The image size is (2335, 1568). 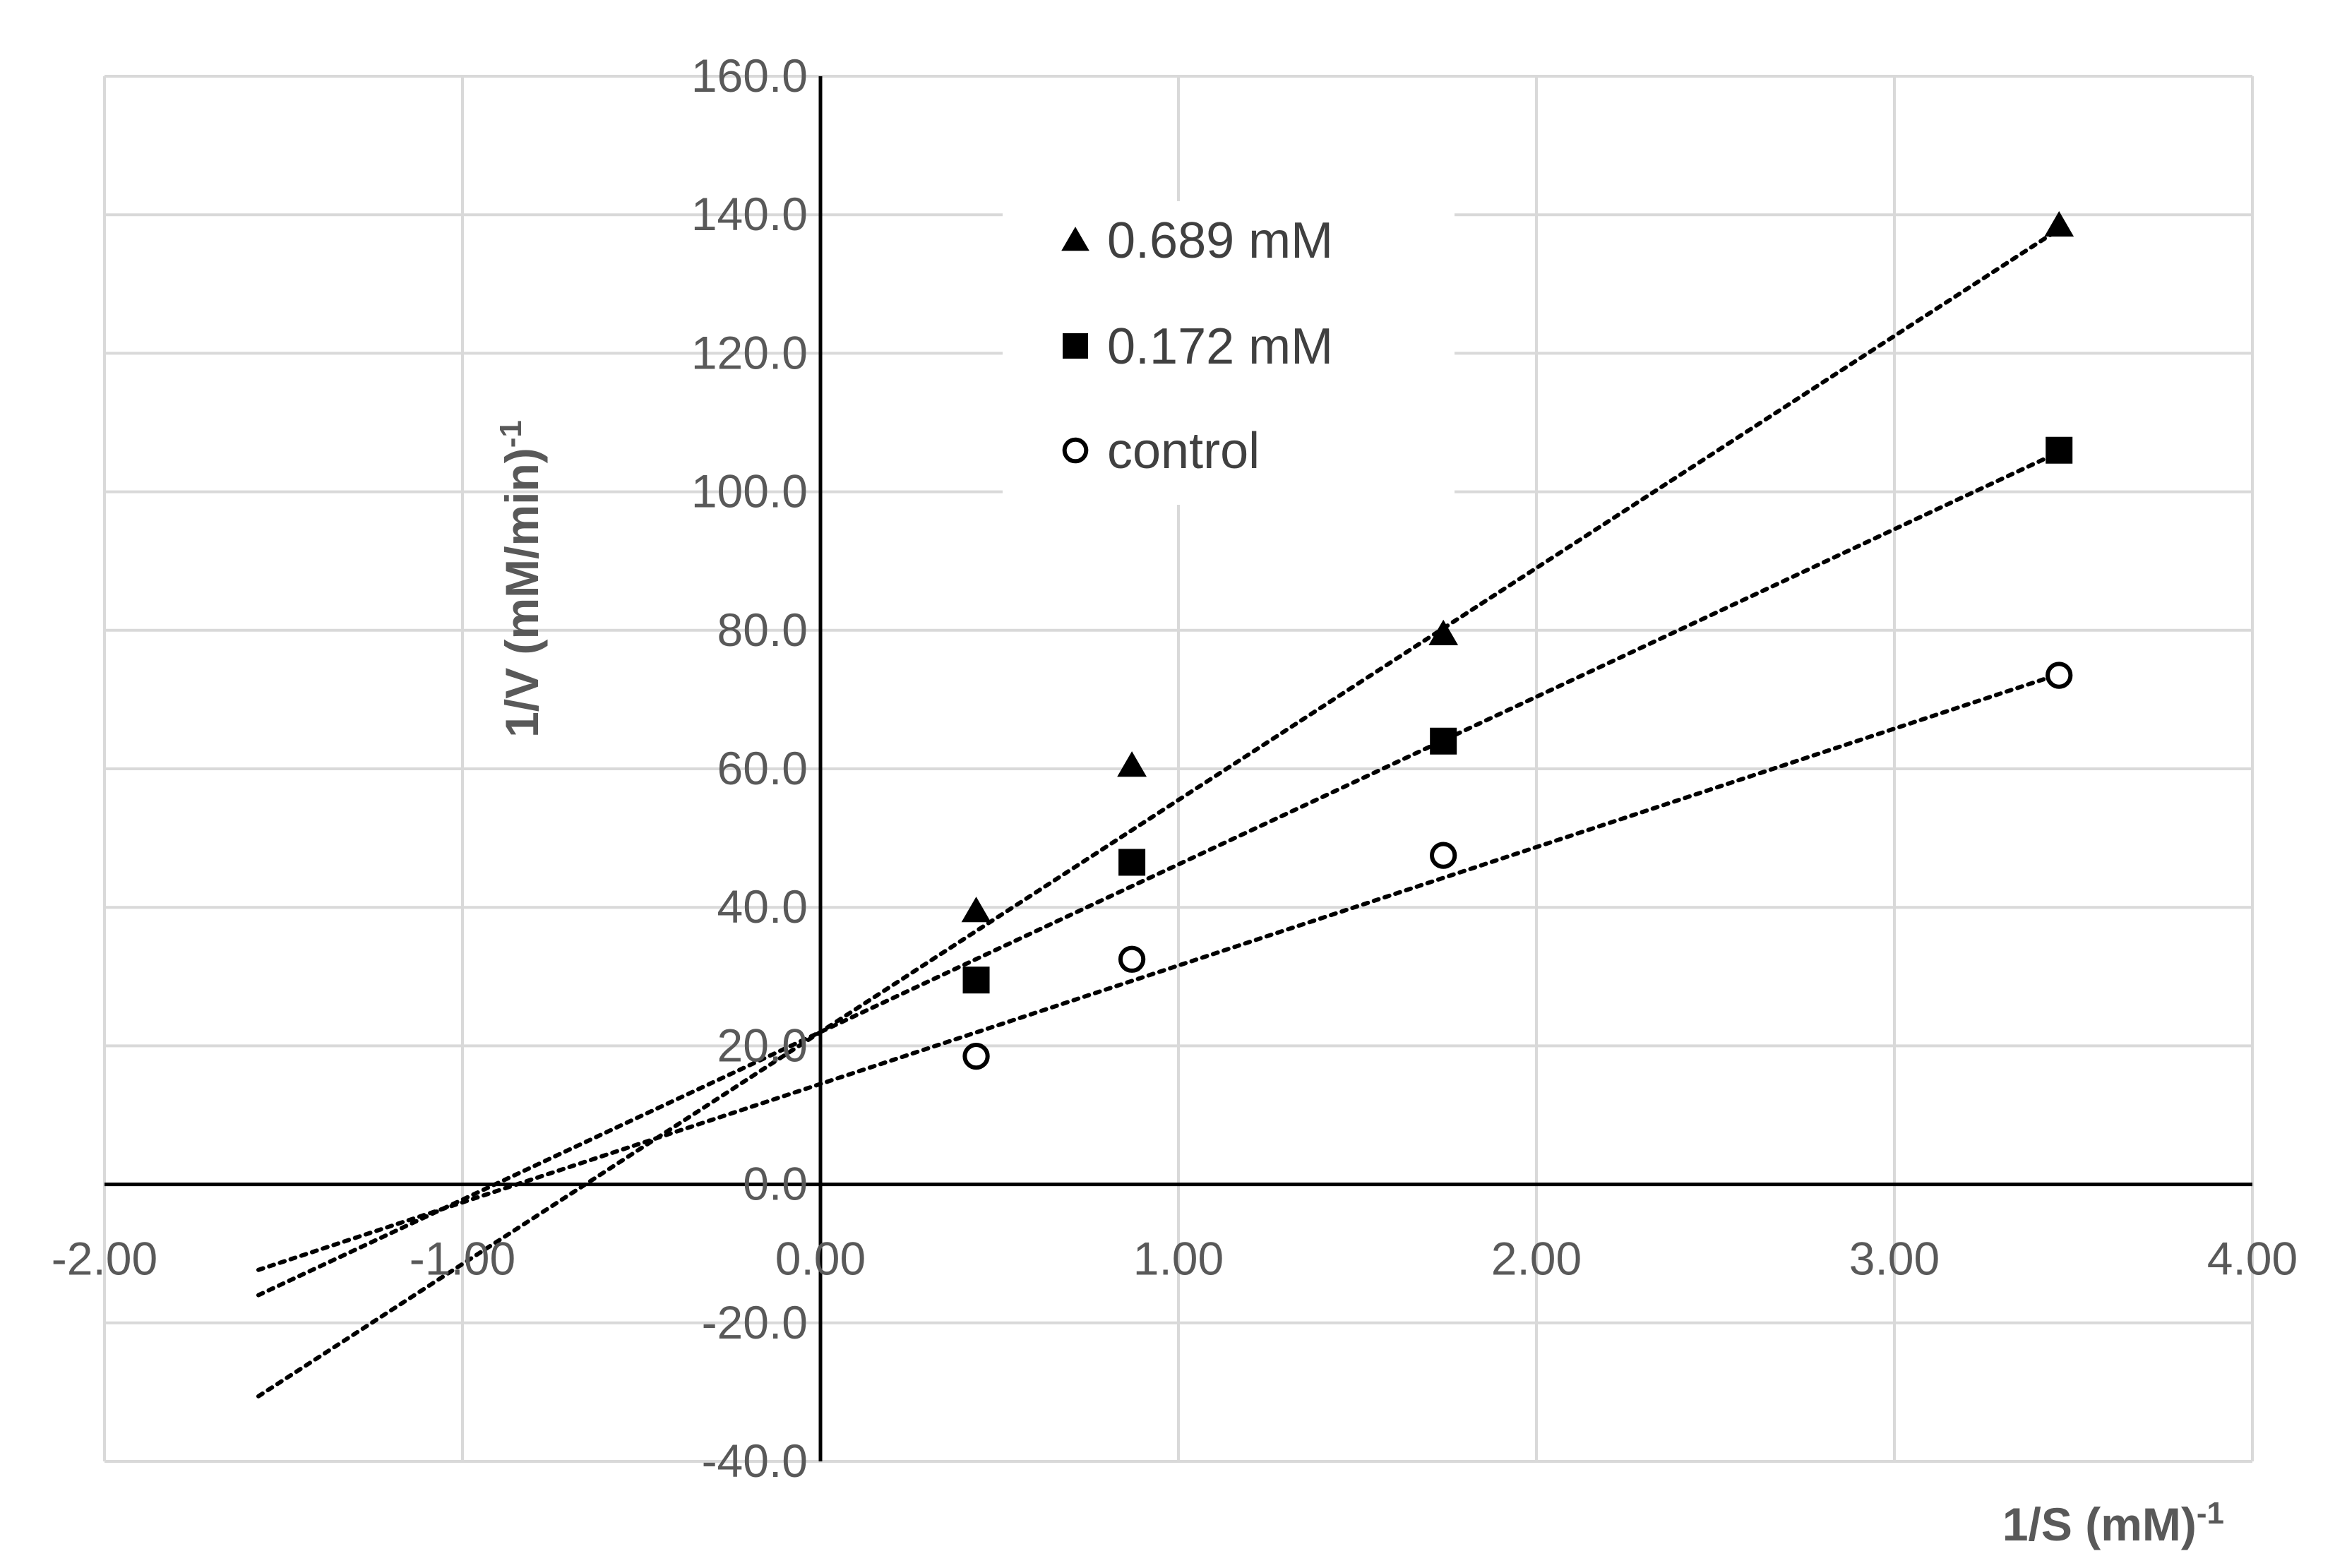 What do you see at coordinates (1179, 1259) in the screenshot?
I see `x-tick-label: 1.00` at bounding box center [1179, 1259].